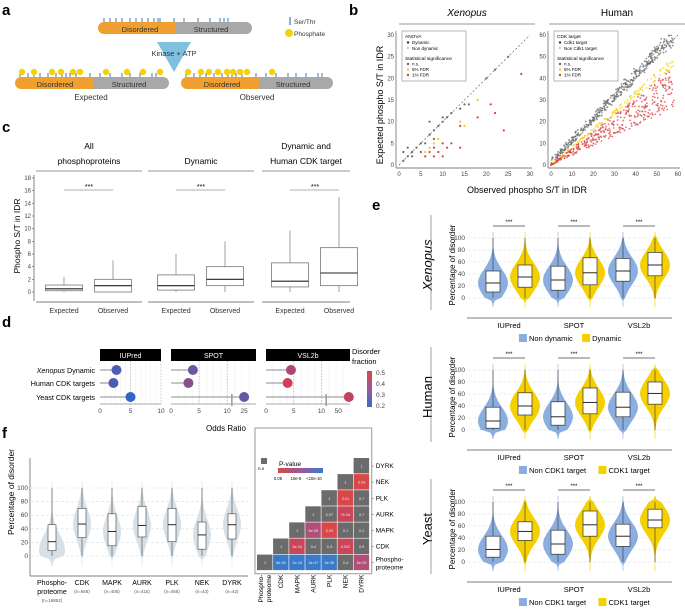 The height and width of the screenshot is (610, 685). I want to click on sig-stars: ***, so click(574, 355).